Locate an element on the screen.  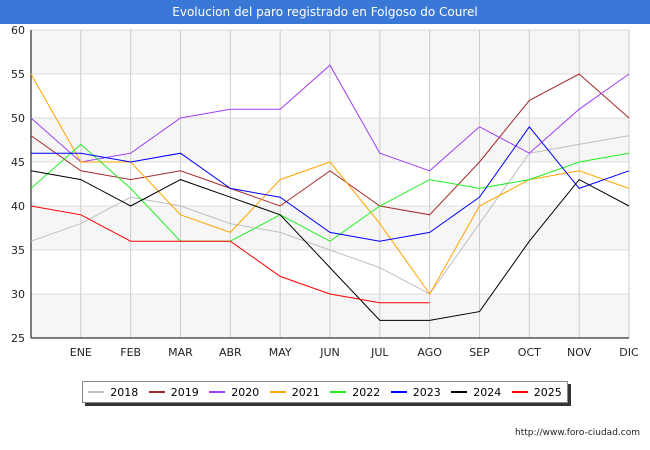
legend-label: 2022 is located at coordinates (366, 392).